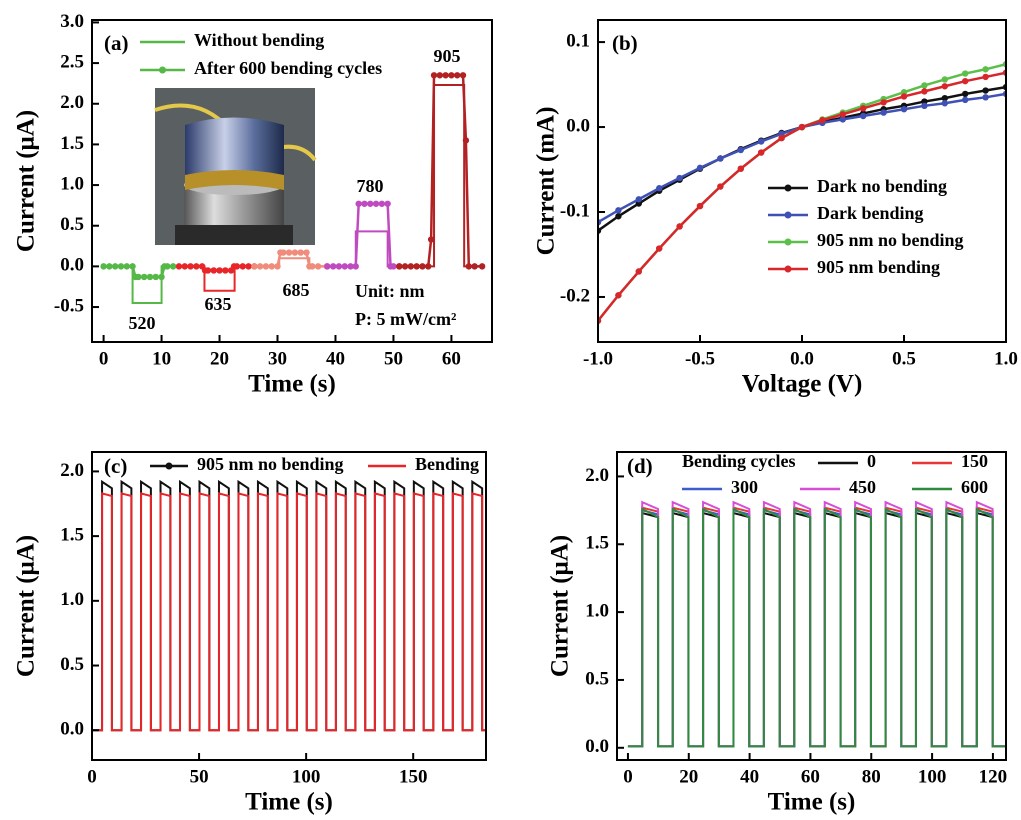 This screenshot has width=1021, height=820. What do you see at coordinates (335, 358) in the screenshot?
I see `x-tick-label: 40` at bounding box center [335, 358].